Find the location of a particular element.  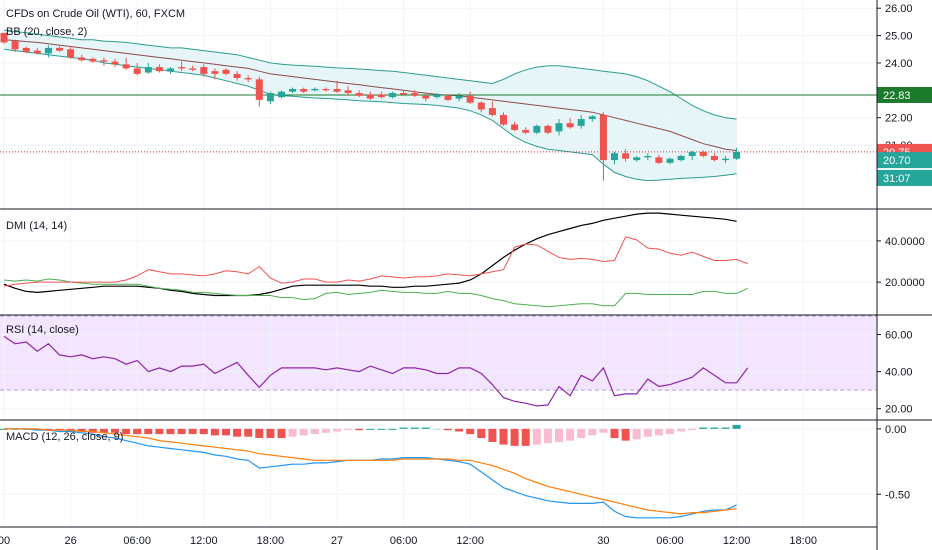

adx-line is located at coordinates (370, 254).